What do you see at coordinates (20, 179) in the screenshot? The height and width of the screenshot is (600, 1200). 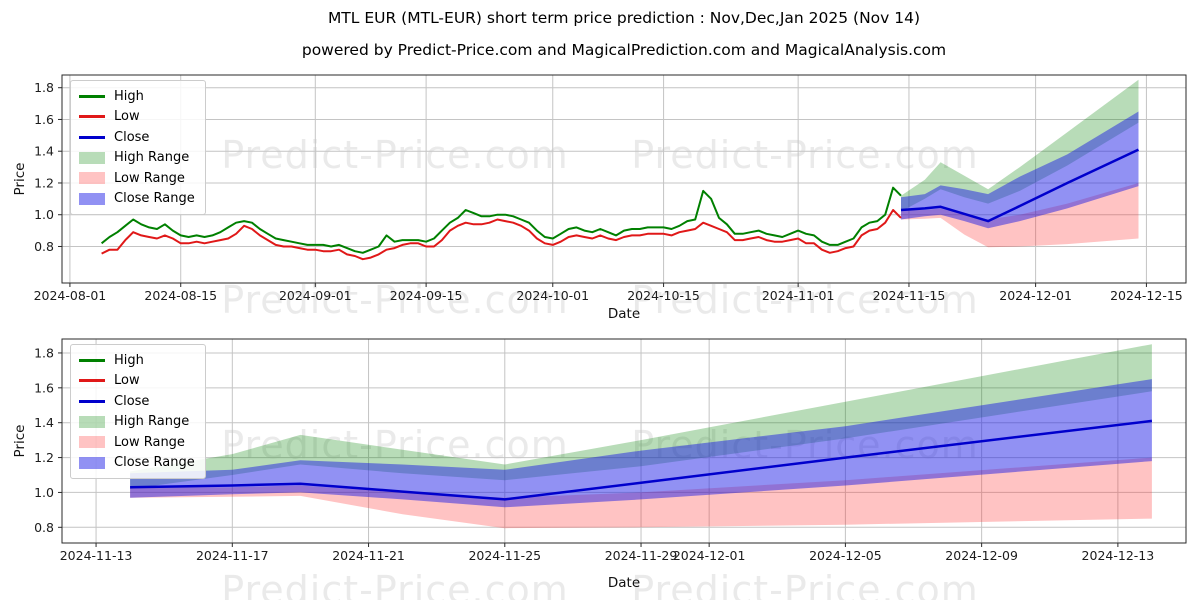 I see `y-axis-label-top: Price` at bounding box center [20, 179].